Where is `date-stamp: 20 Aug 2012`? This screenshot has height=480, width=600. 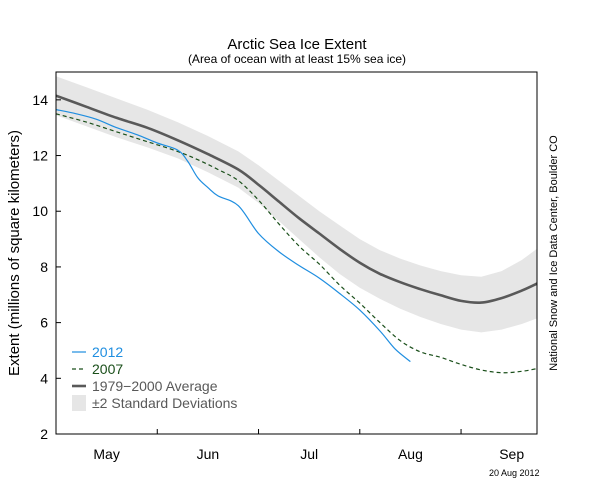 date-stamp: 20 Aug 2012 is located at coordinates (514, 473).